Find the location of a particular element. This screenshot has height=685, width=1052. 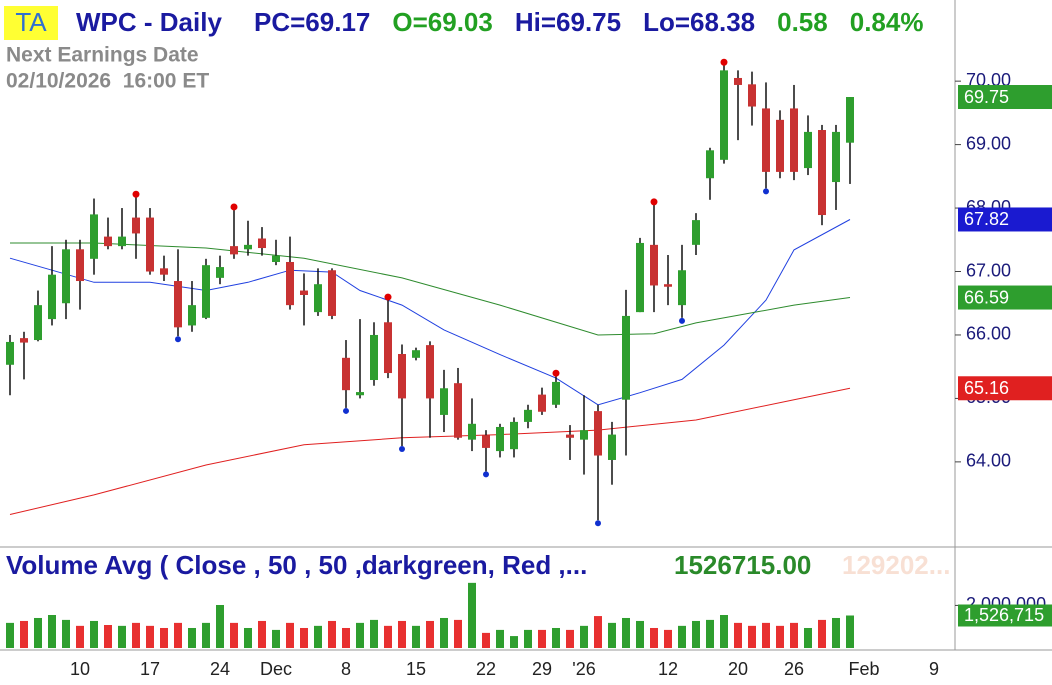

y-tick-label: 67.00 is located at coordinates (988, 270).